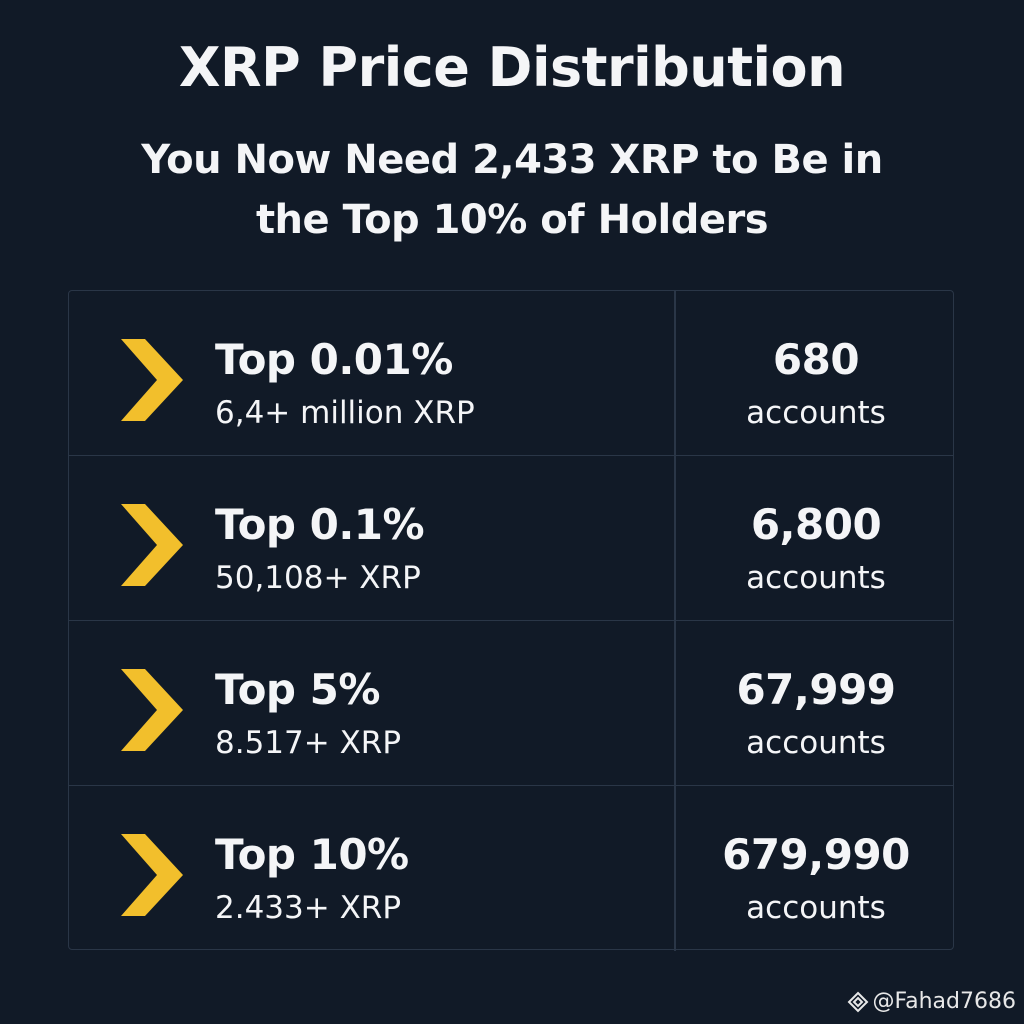  Describe the element at coordinates (816, 359) in the screenshot. I see `account-count: 680` at that location.